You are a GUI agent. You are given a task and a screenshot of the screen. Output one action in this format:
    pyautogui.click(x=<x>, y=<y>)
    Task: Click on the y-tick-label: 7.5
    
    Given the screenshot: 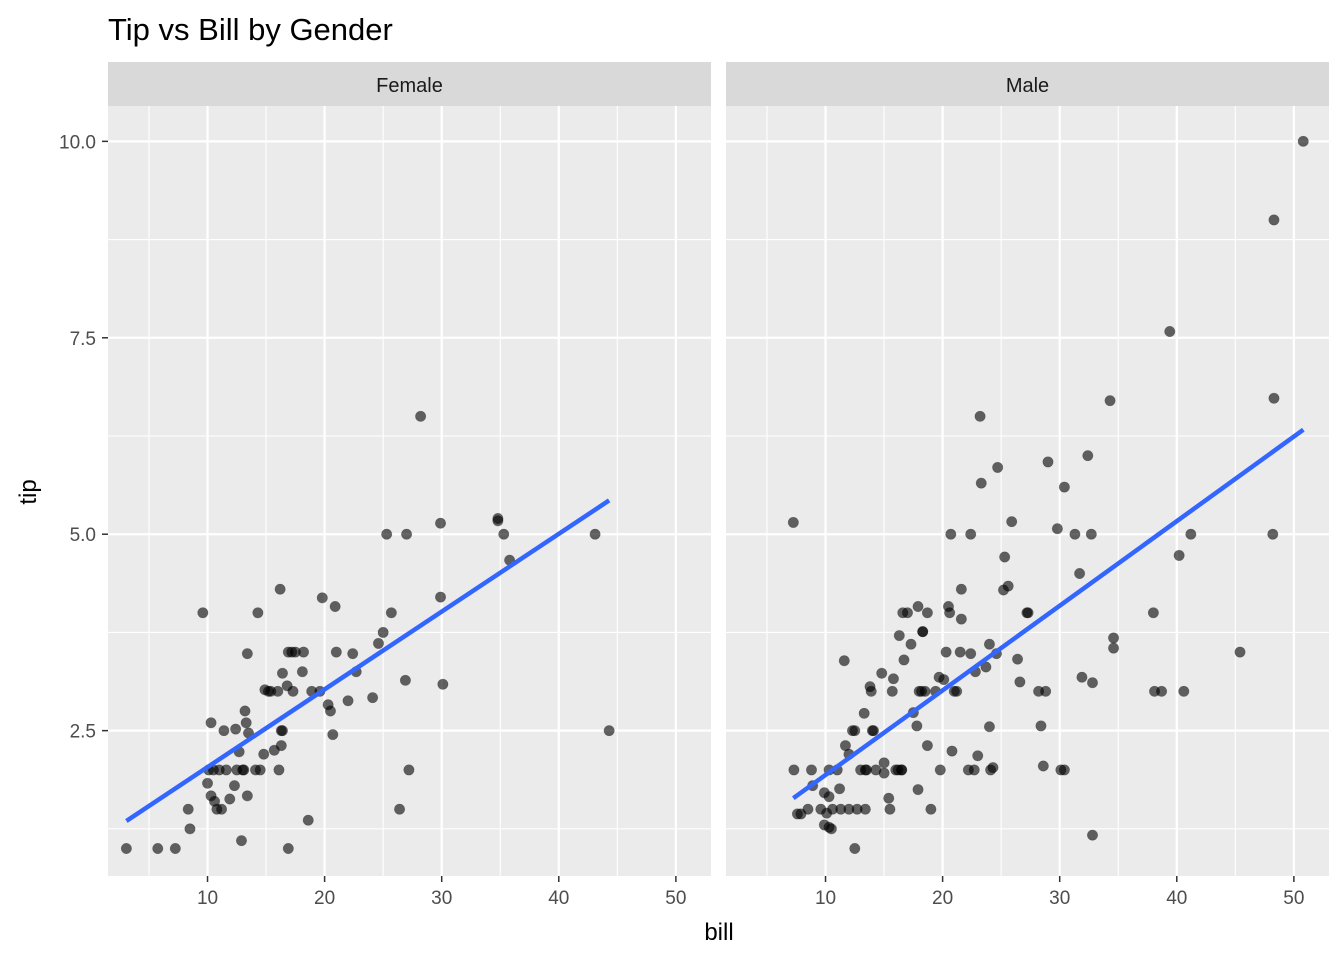 What is the action you would take?
    pyautogui.click(x=83, y=339)
    